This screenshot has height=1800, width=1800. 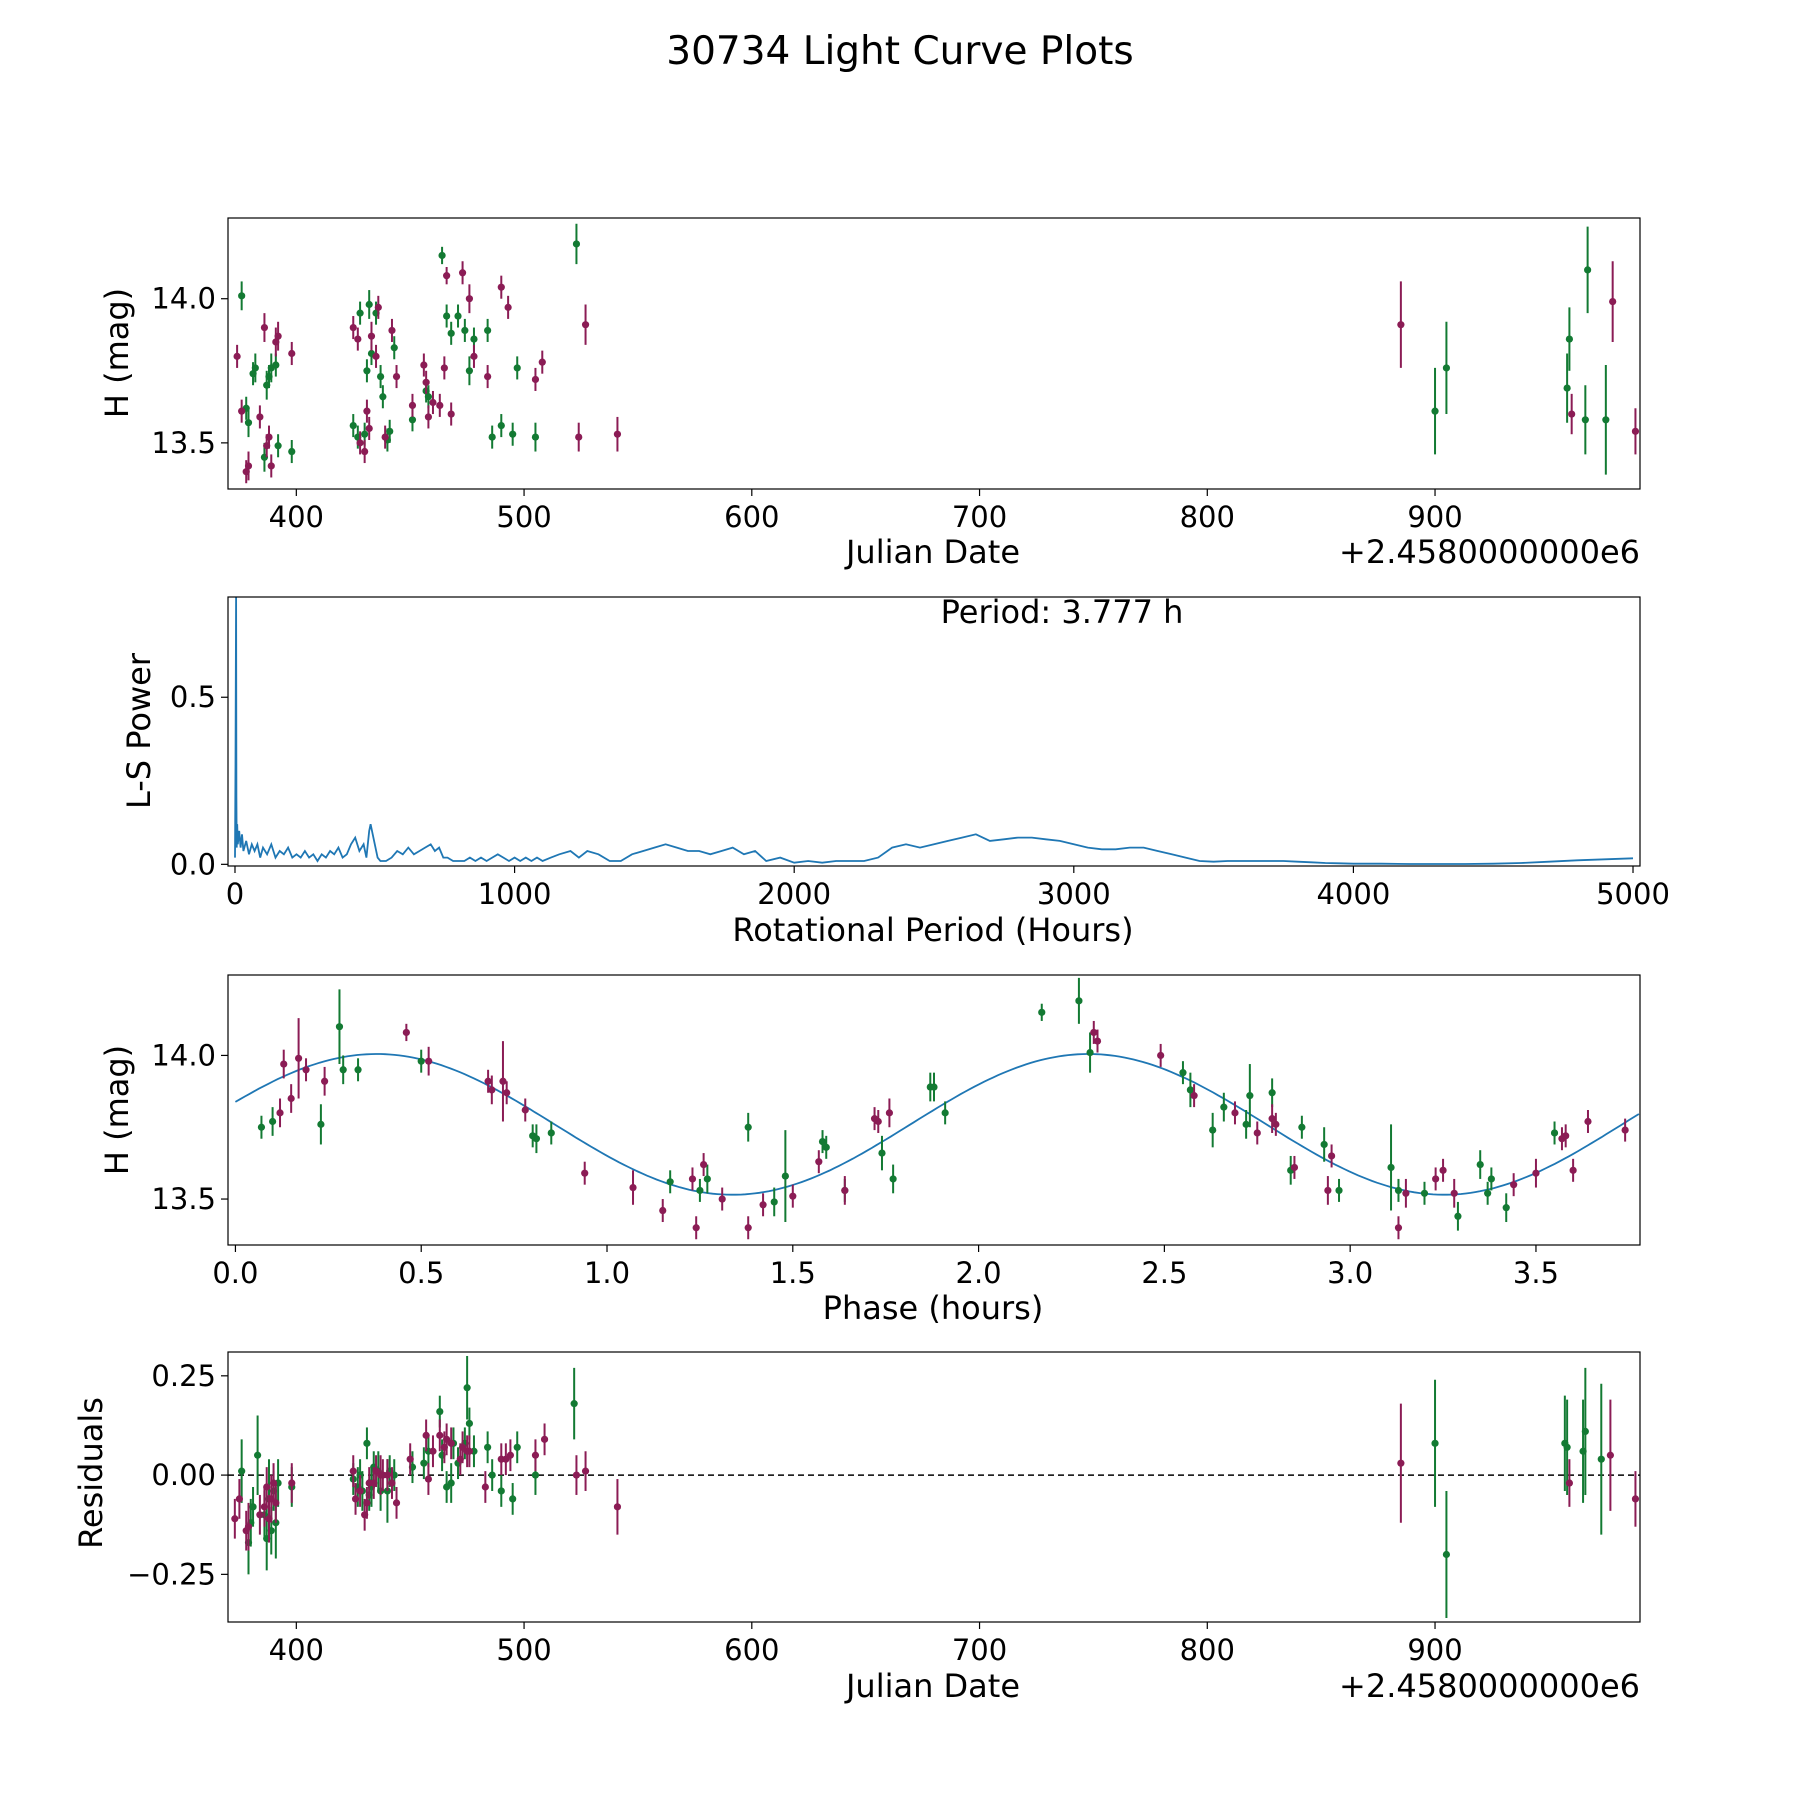 What do you see at coordinates (866, 1644) in the screenshot?
I see `residuals-x-axis: 400 500 600 700 800 900` at bounding box center [866, 1644].